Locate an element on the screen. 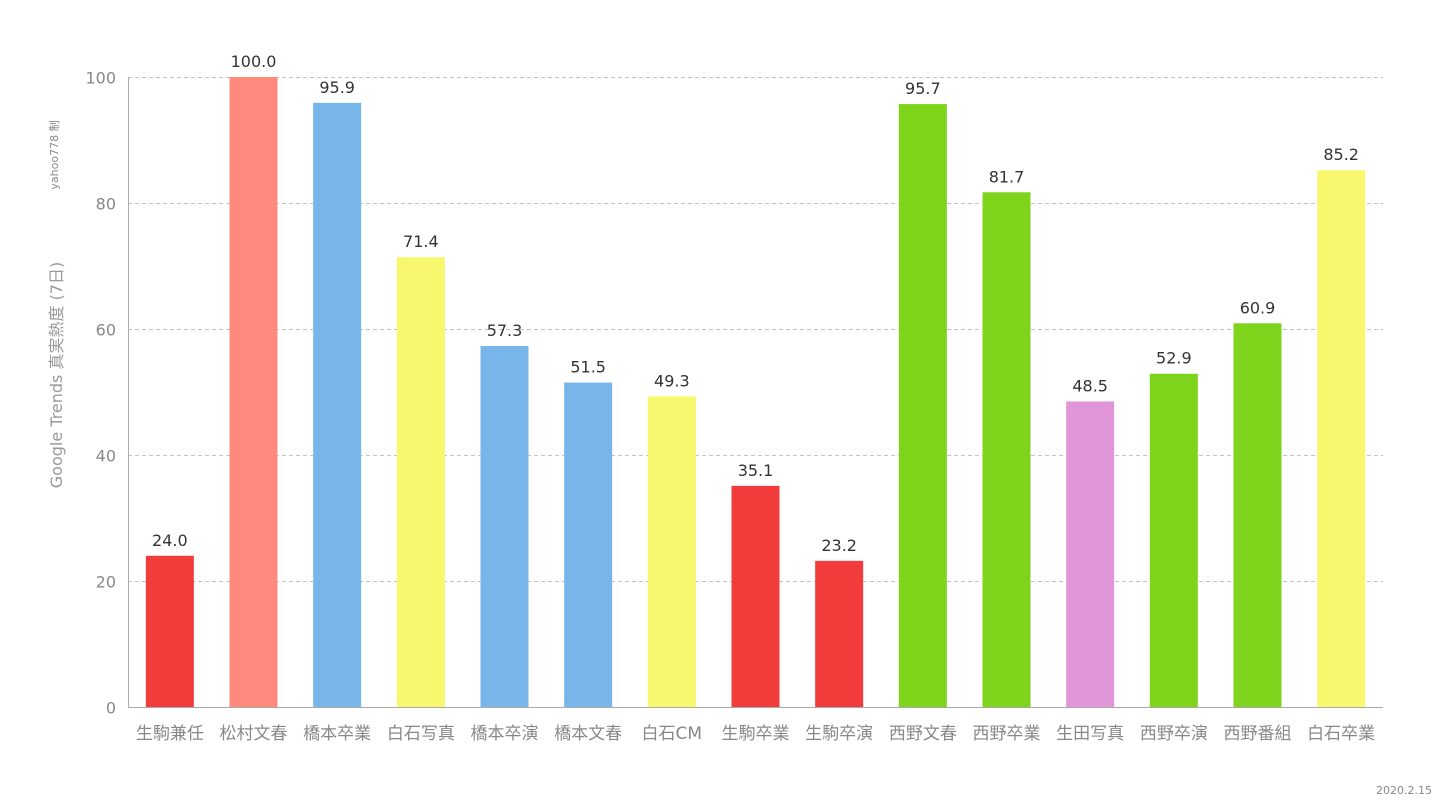 The image size is (1440, 800). data-label: 24.0 is located at coordinates (170, 540).